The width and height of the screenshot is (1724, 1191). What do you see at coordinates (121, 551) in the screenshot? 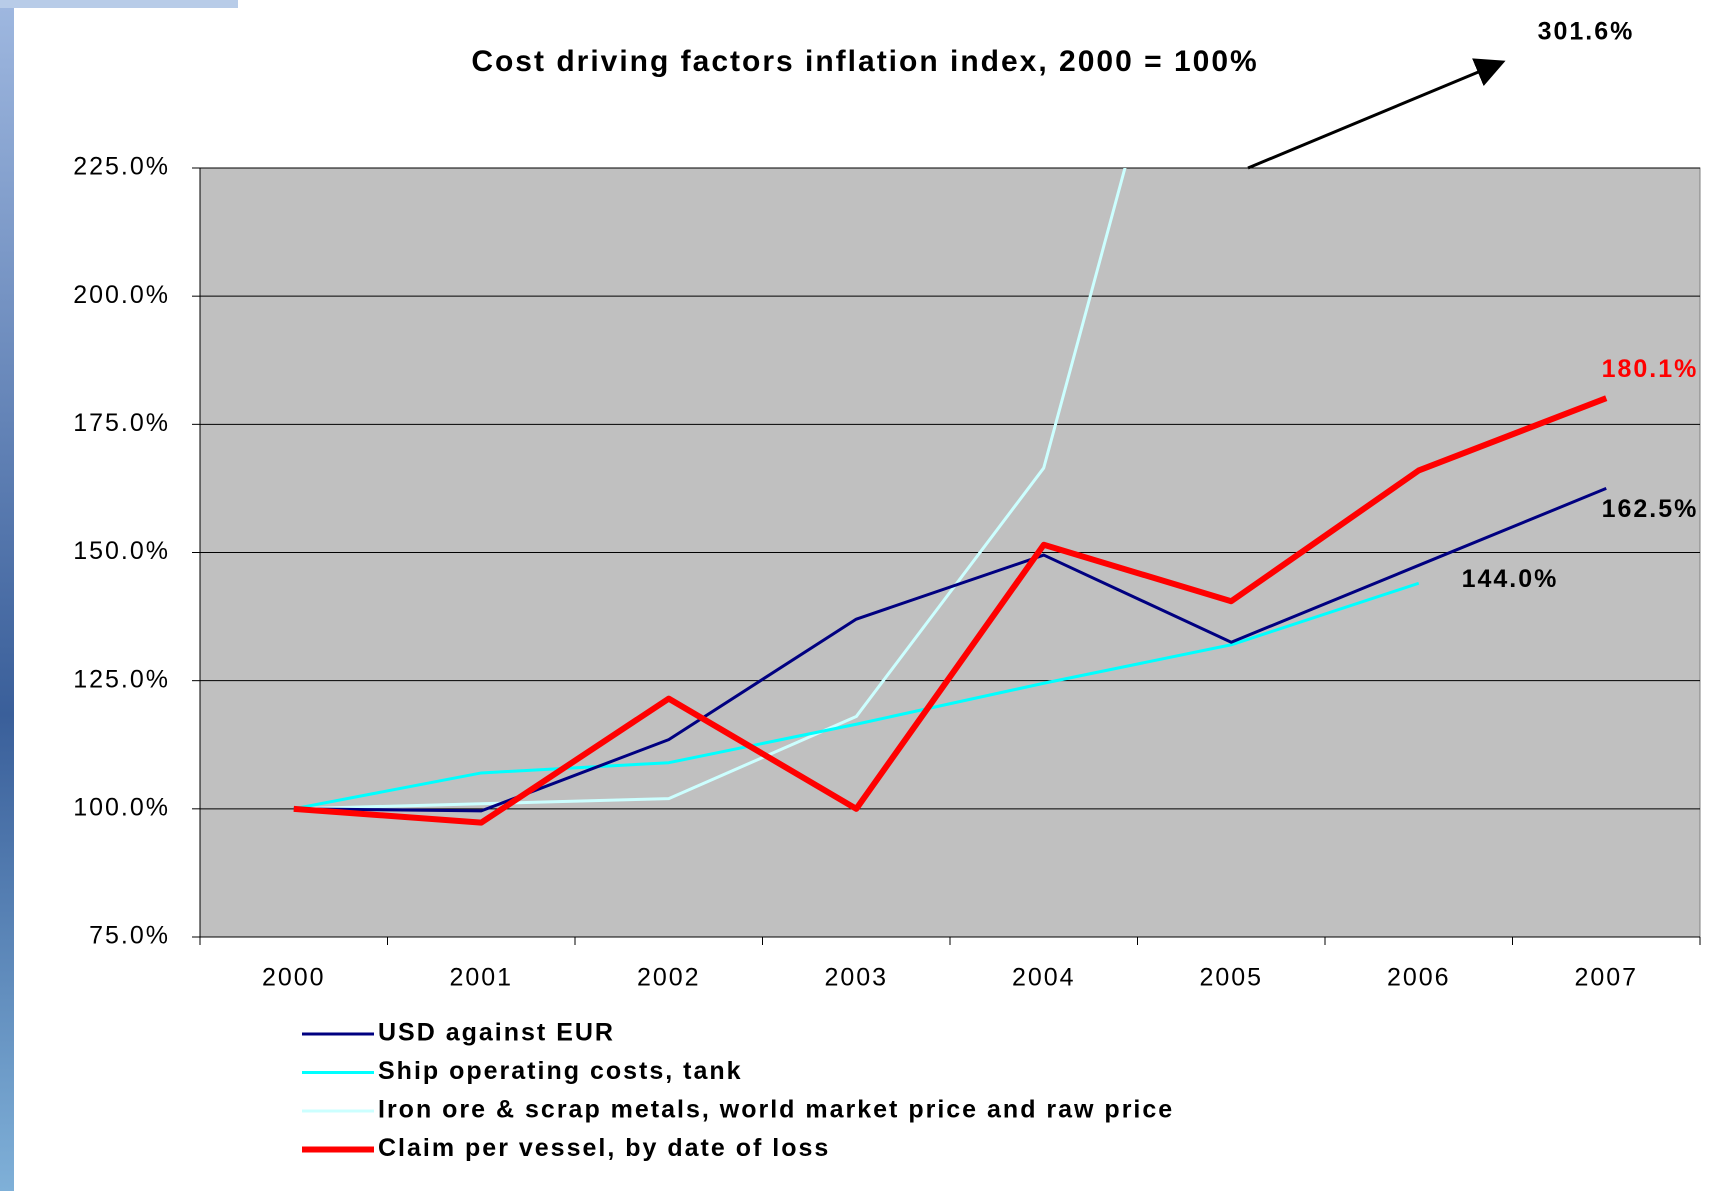
I see `y-tick-label: 150.0%` at bounding box center [121, 551].